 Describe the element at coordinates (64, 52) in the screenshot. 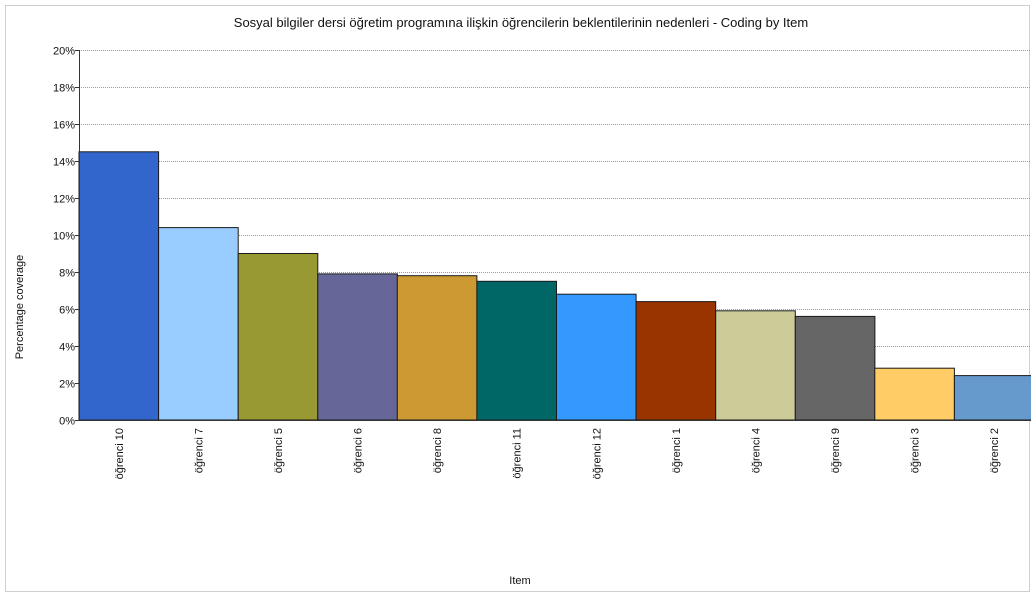

I see `y-tick-label: 20%` at that location.